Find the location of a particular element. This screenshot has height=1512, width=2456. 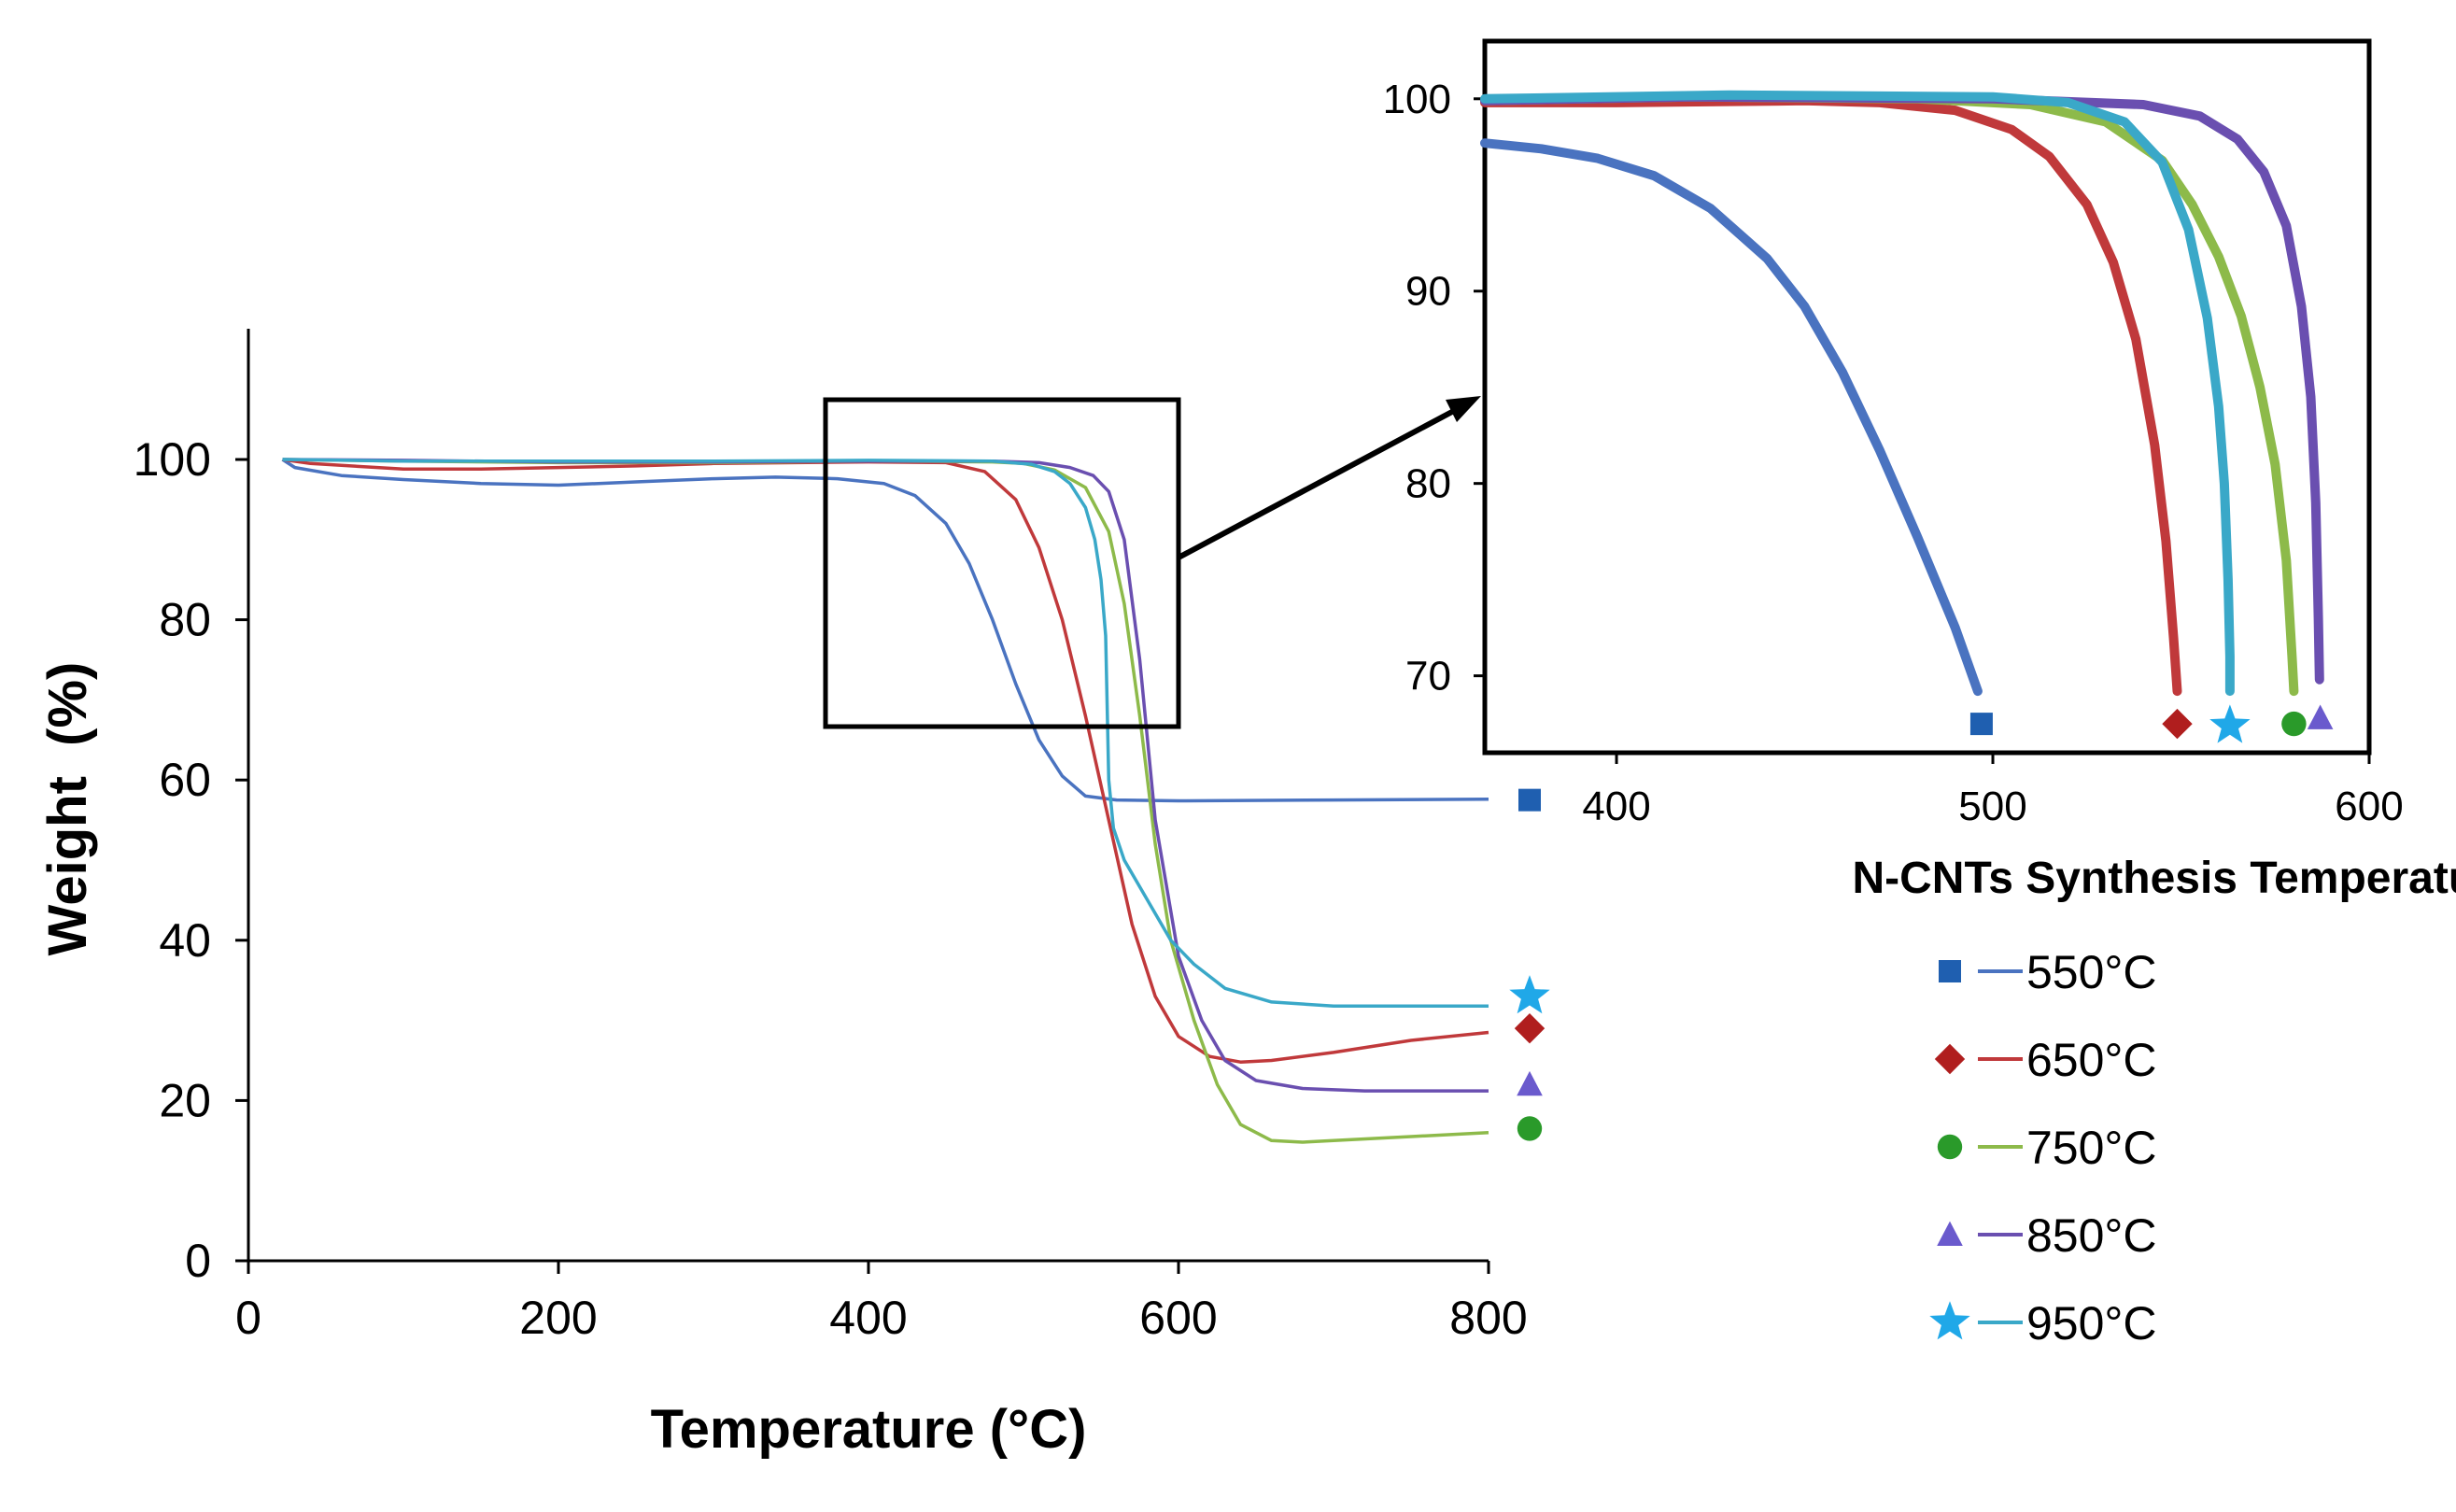

legend-label-2: 650°C is located at coordinates (2091, 1060).